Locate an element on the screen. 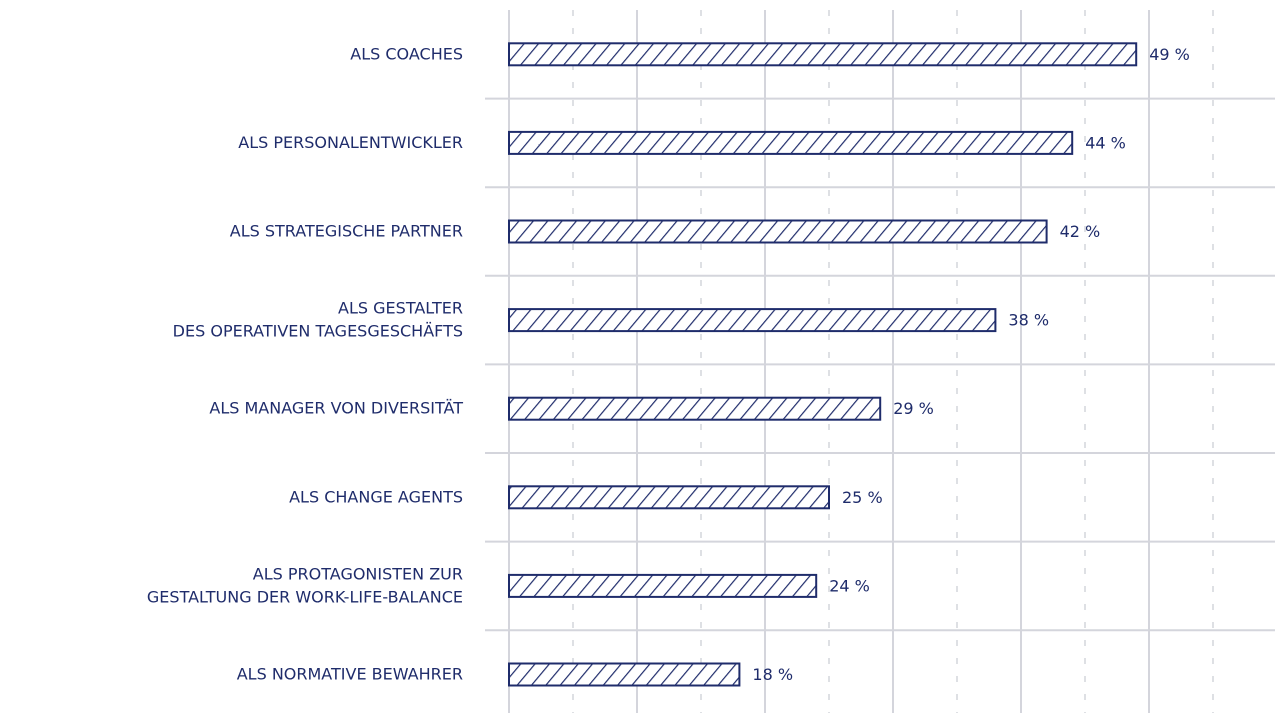  category-label: ALS PERSONALENTWICKLER is located at coordinates (350, 141).